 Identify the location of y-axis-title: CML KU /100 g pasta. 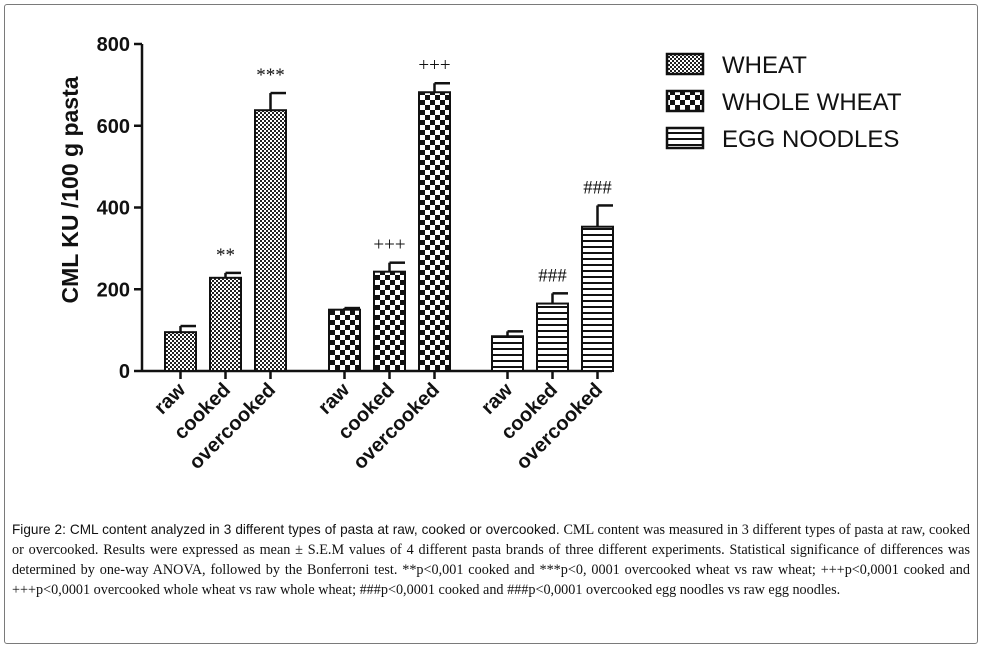
(70, 189).